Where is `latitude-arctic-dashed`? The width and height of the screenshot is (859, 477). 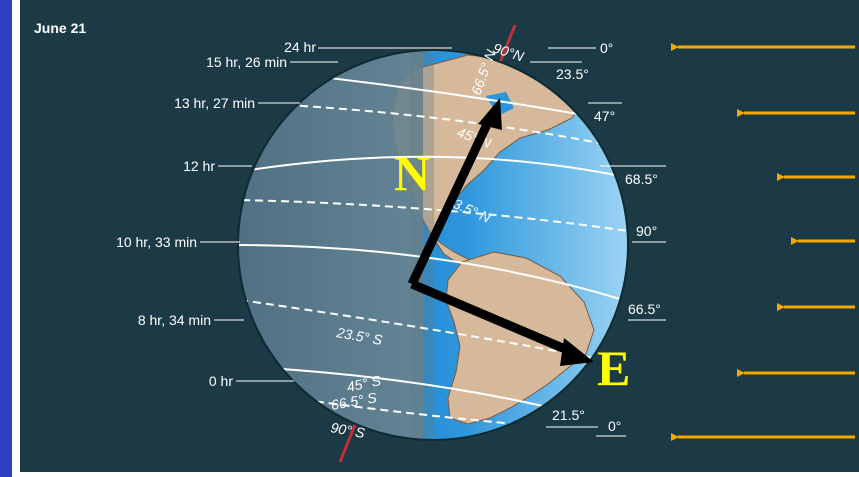 latitude-arctic-dashed is located at coordinates (437, 126).